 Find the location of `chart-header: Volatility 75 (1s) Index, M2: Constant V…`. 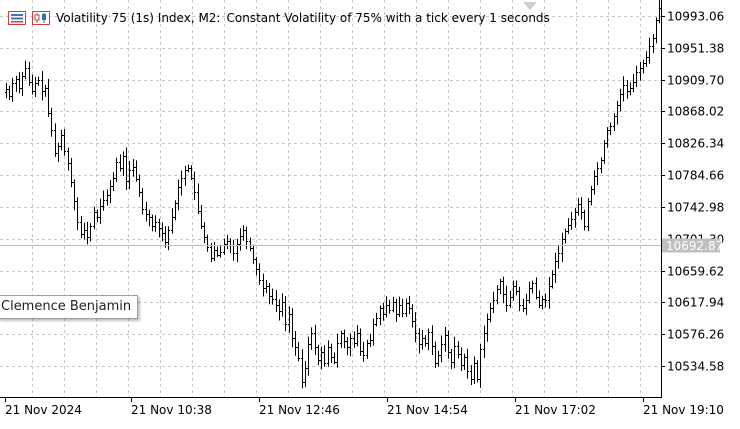

chart-header: Volatility 75 (1s) Index, M2: Constant V… is located at coordinates (279, 18).